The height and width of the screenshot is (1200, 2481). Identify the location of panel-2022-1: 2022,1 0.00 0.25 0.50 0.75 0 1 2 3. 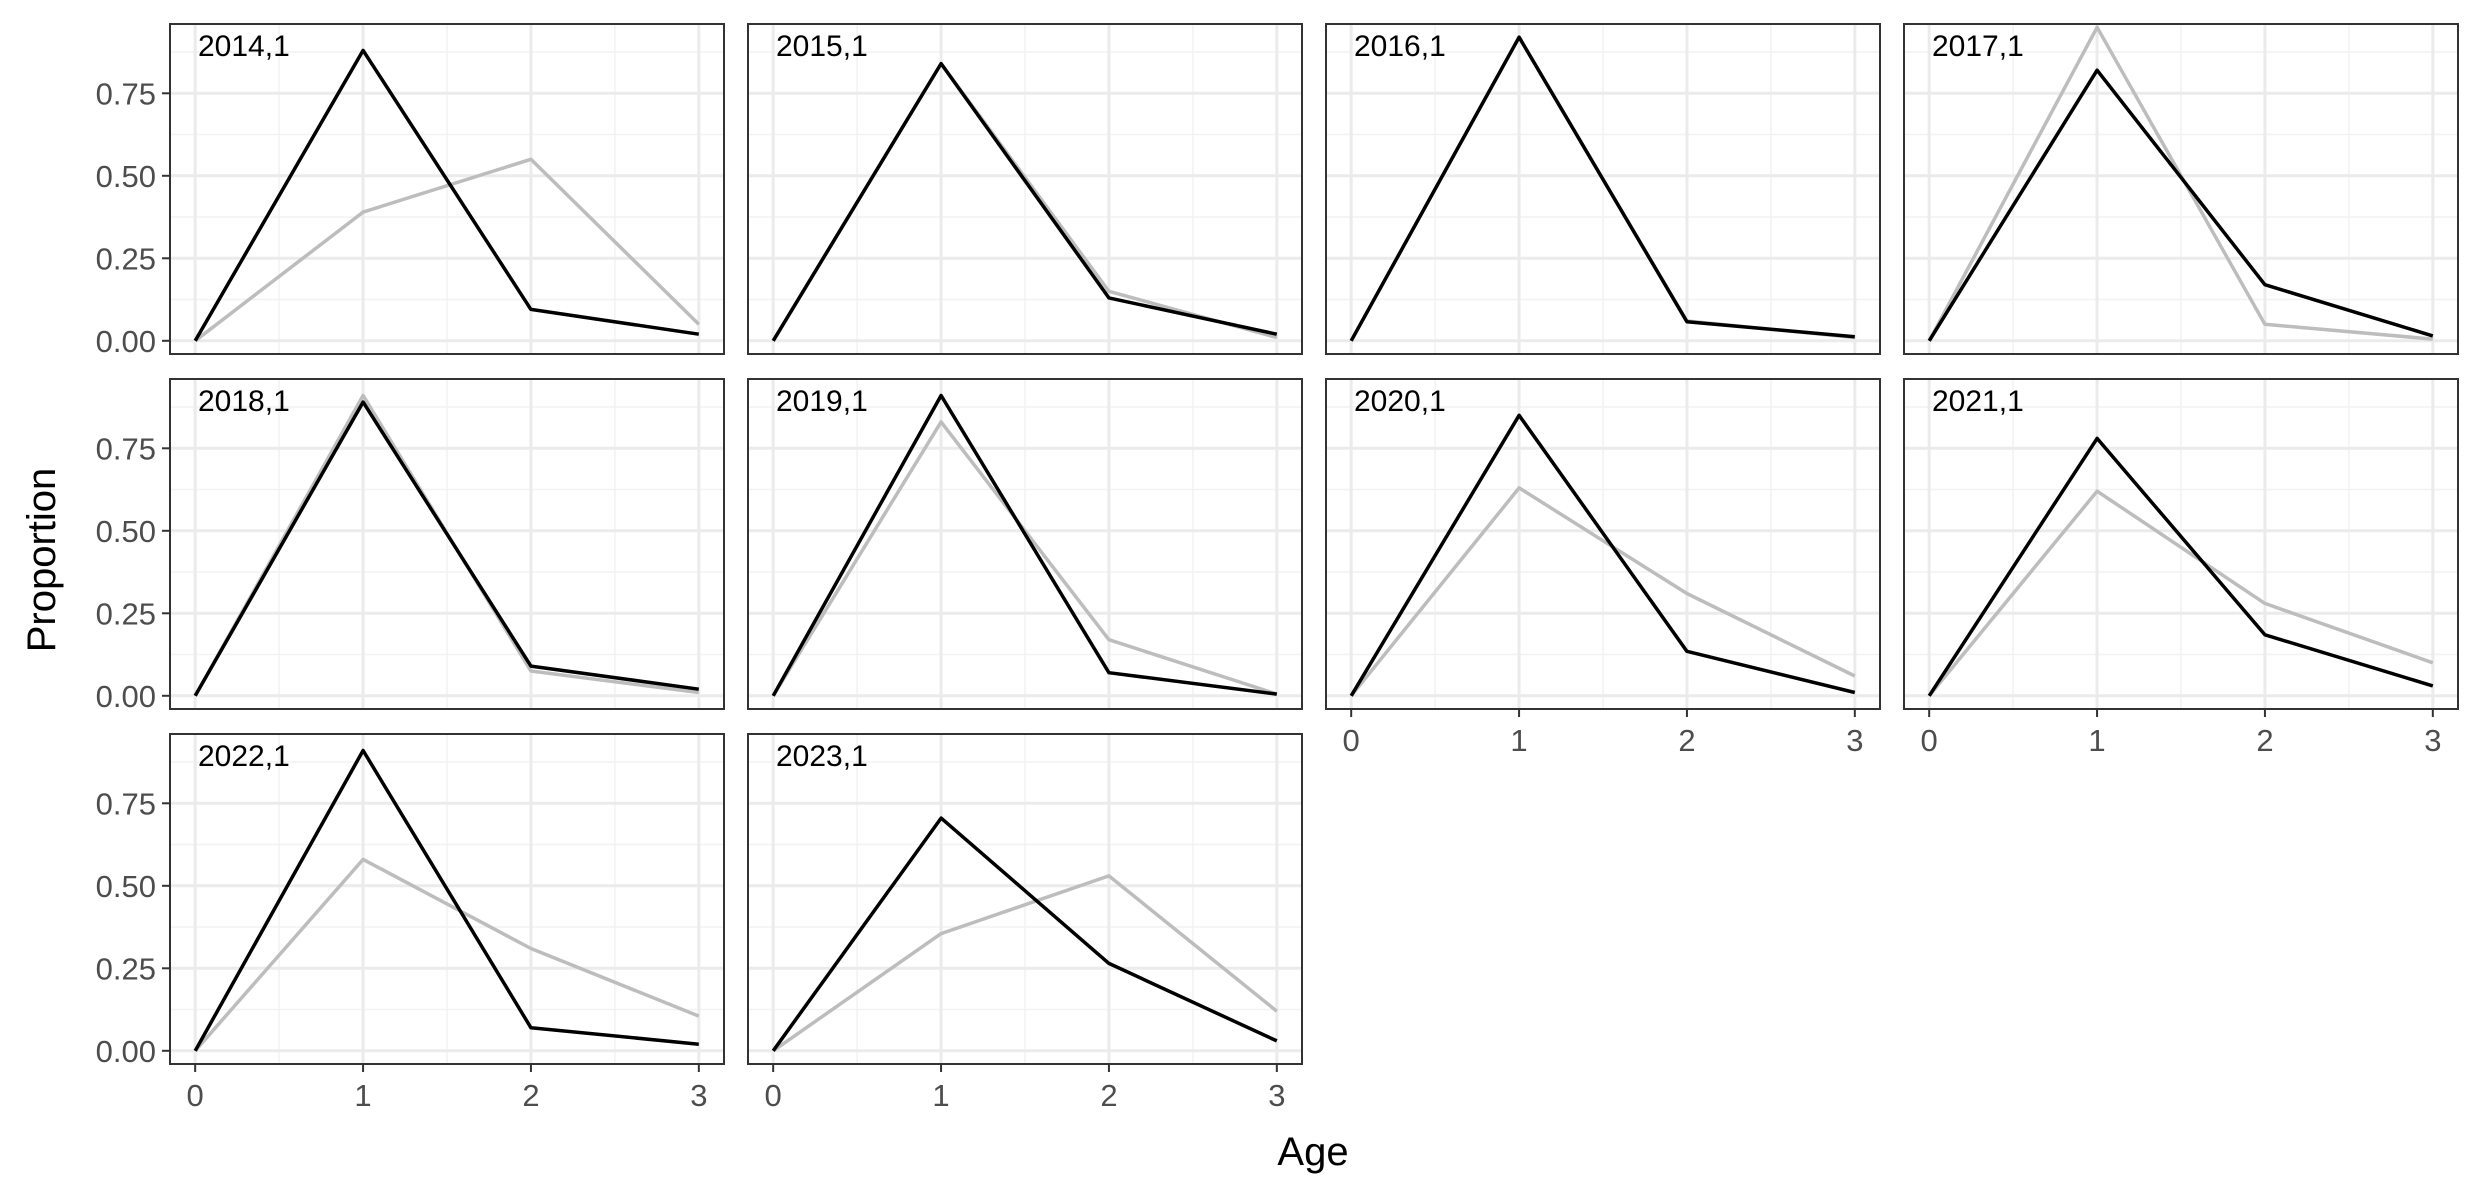
(410, 923).